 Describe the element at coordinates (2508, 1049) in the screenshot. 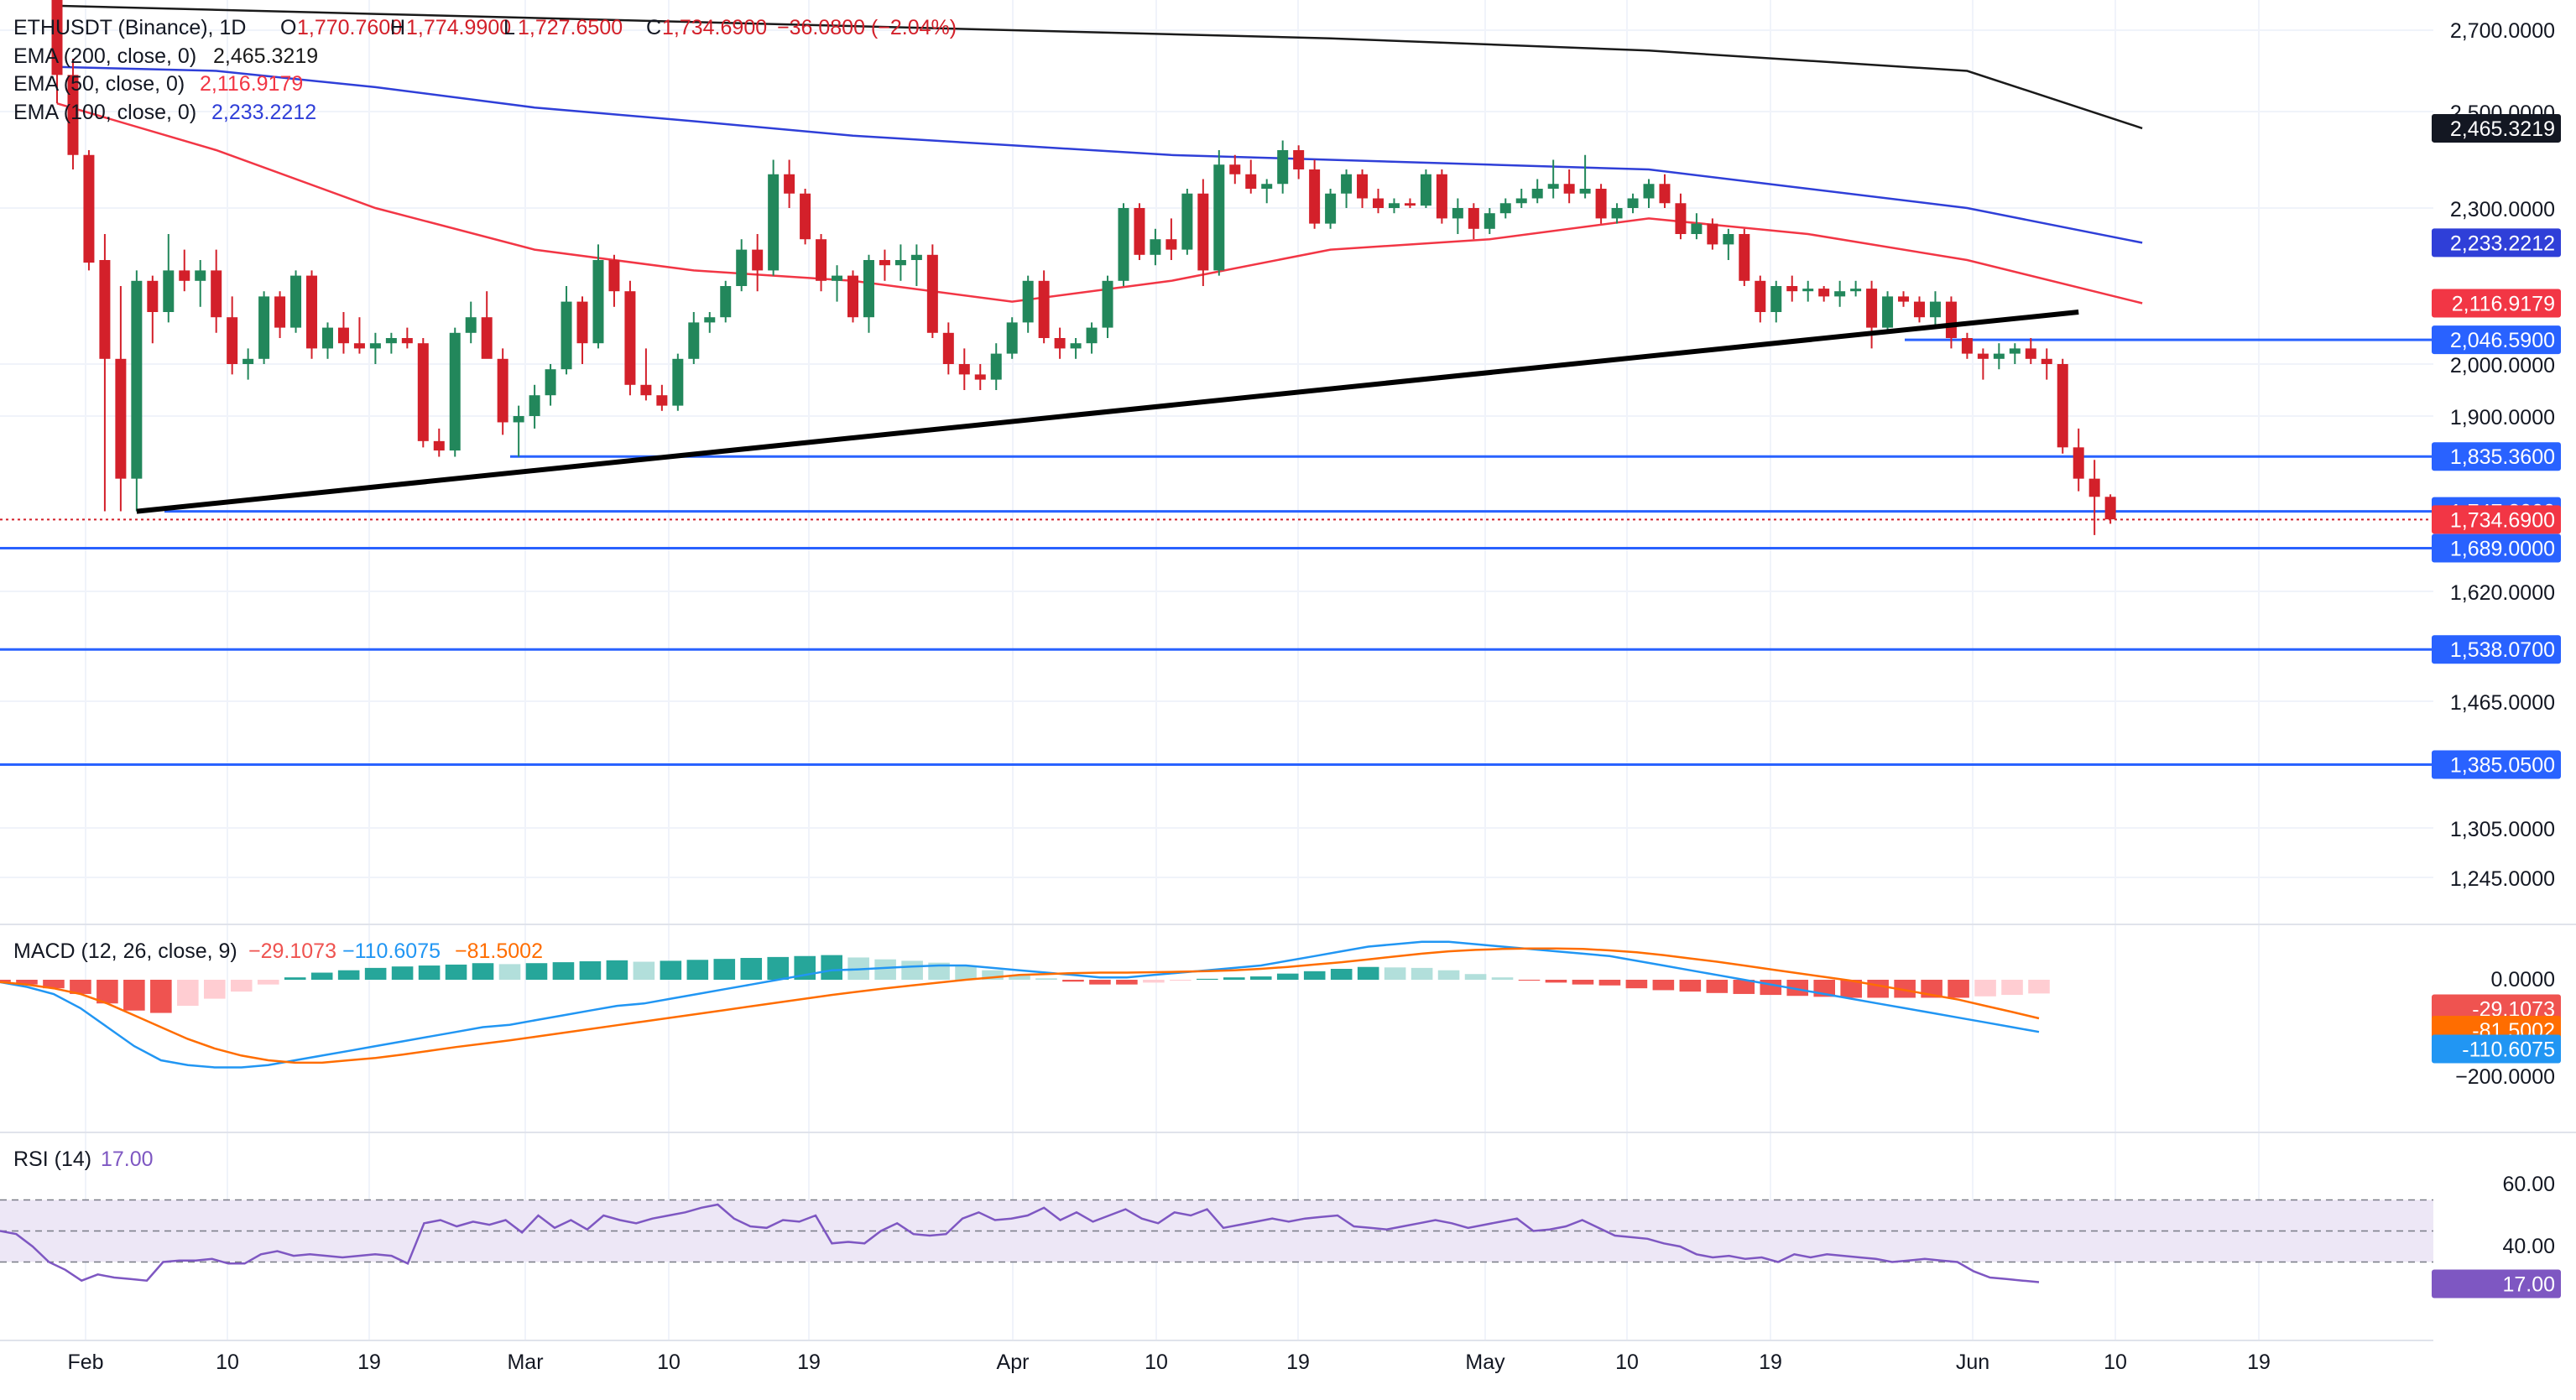

I see `macd-line-badge: -110.6075` at that location.